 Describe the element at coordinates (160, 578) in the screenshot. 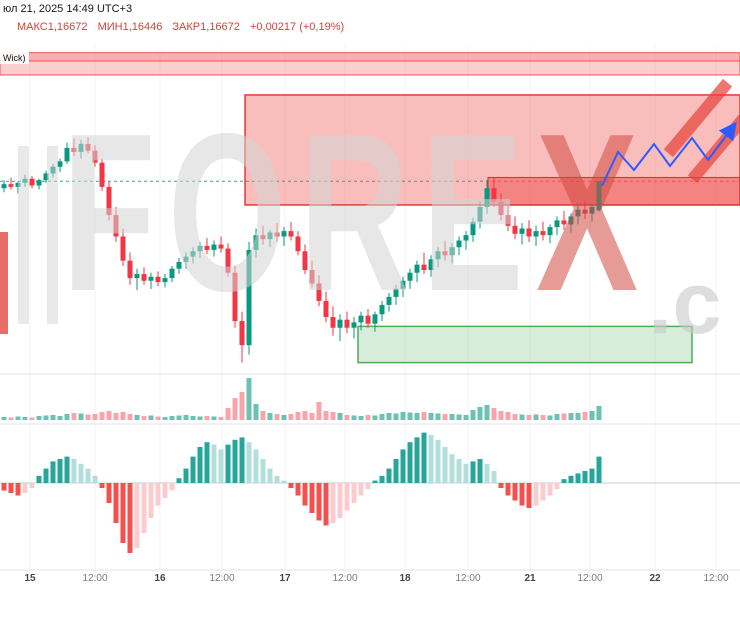

I see `svg-text: 16` at that location.